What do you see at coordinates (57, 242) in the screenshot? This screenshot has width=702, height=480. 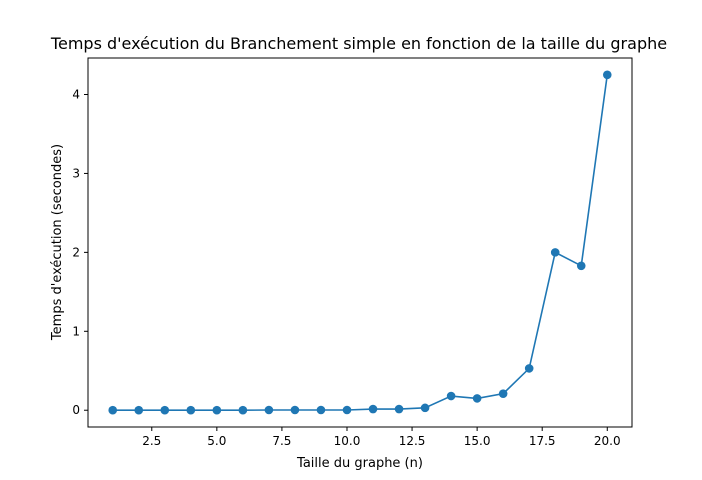 I see `y-axis-label: Temps d'exécution (secondes)` at bounding box center [57, 242].